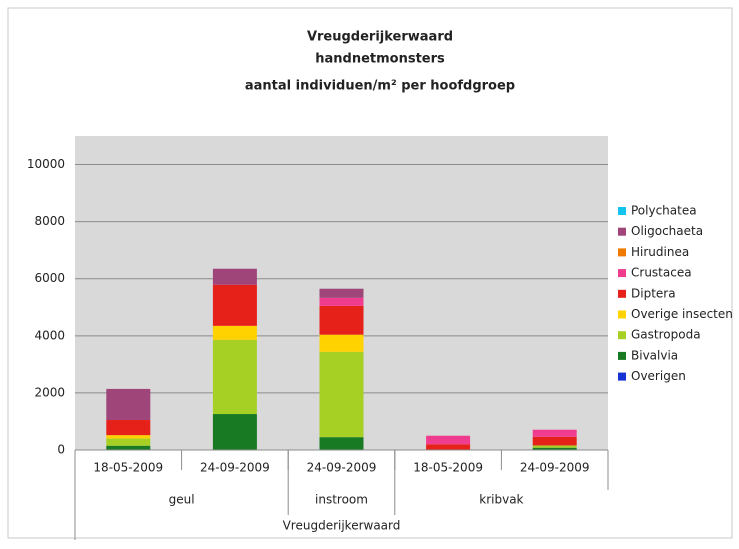 The height and width of the screenshot is (549, 739). Describe the element at coordinates (380, 37) in the screenshot. I see `chart-title: Vreugderijkerwaard` at that location.